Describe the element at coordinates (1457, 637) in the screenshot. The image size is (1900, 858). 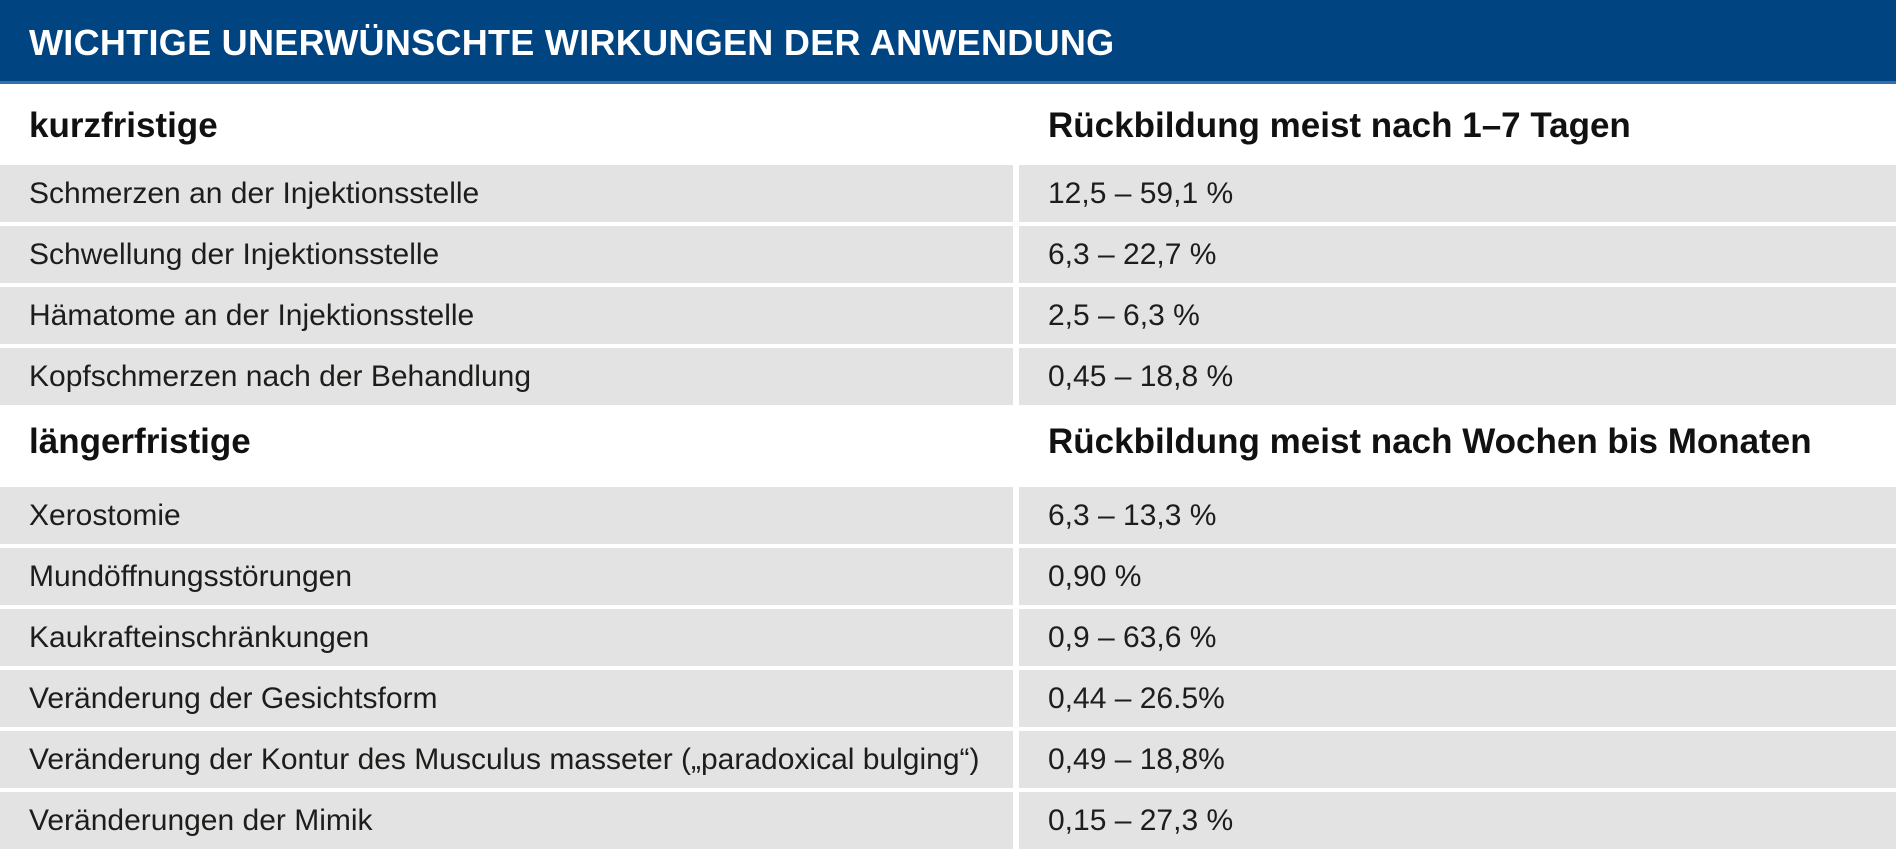
I see `rate-cell: 0,9 – 63,6 %` at that location.